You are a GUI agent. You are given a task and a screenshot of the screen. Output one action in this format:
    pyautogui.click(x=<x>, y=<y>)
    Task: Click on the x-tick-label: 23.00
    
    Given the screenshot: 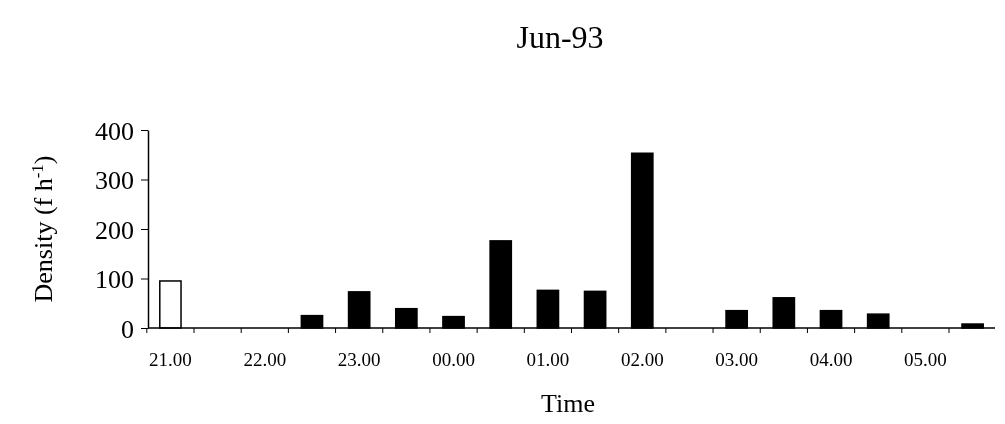 What is the action you would take?
    pyautogui.click(x=359, y=359)
    